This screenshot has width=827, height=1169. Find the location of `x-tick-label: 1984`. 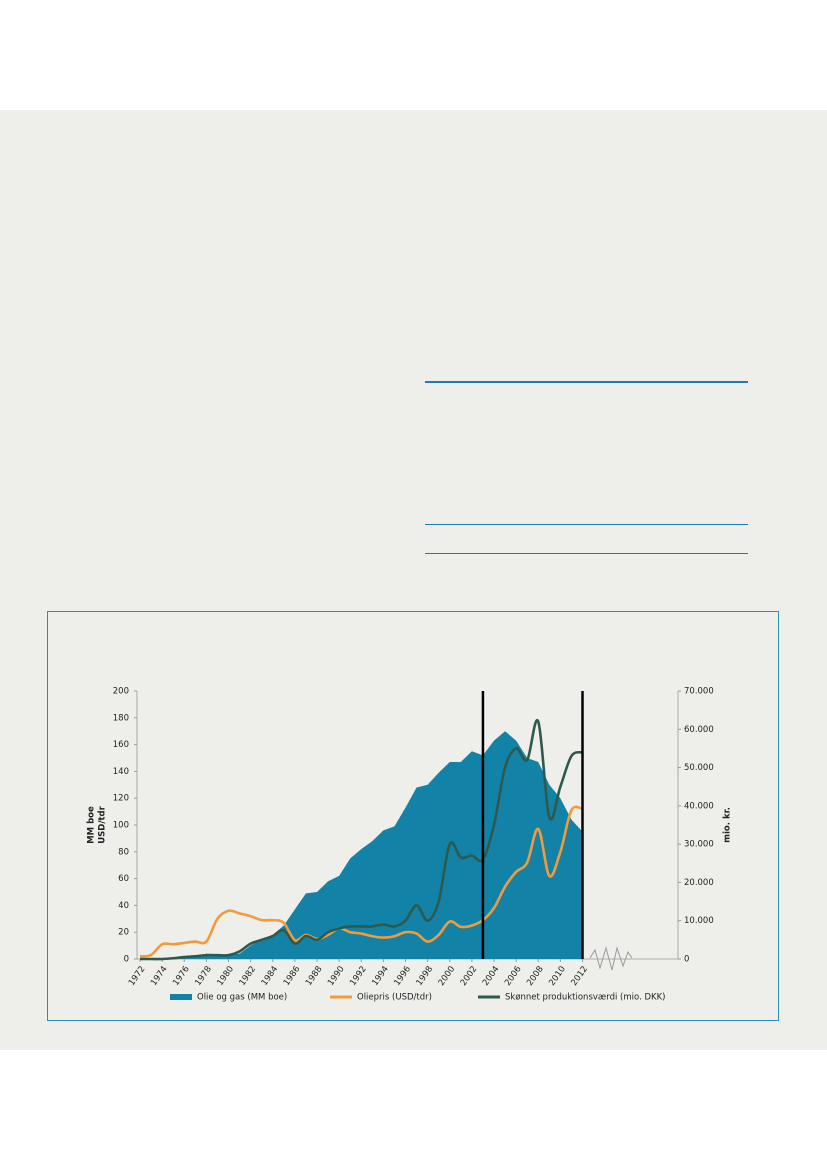

x-tick-label: 1984 is located at coordinates (270, 975).